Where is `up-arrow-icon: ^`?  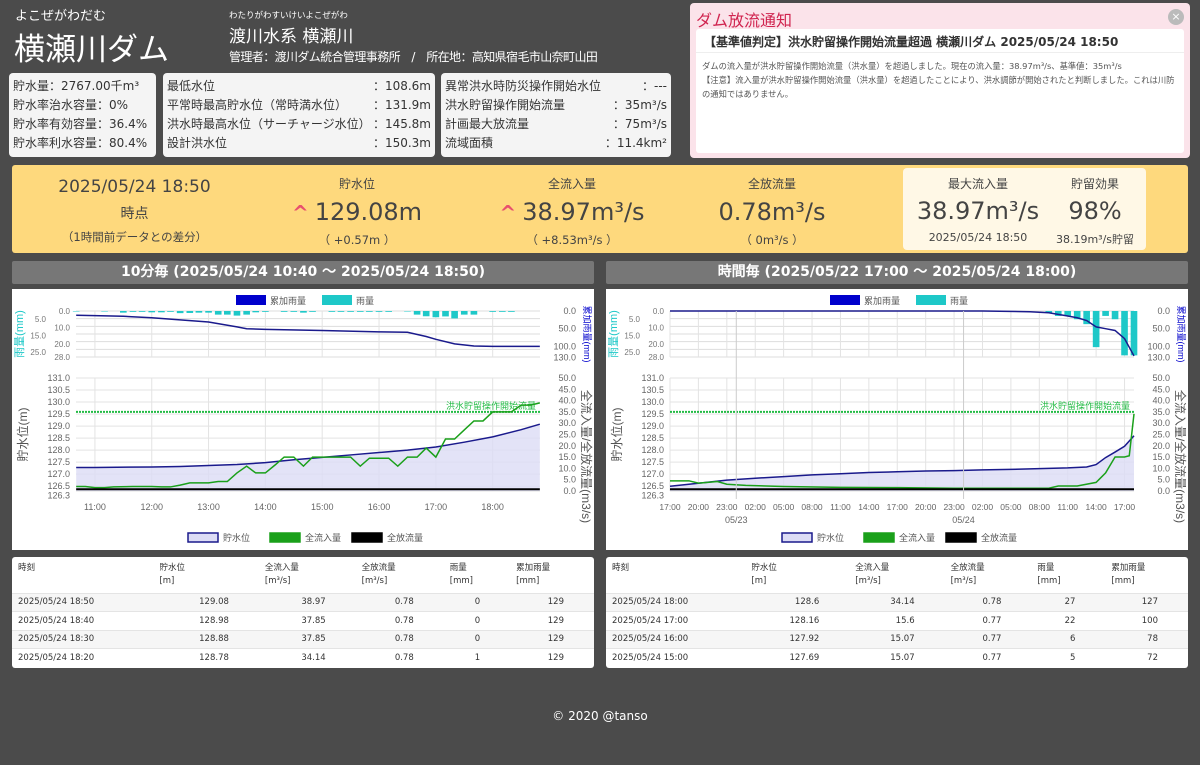 up-arrow-icon: ^ is located at coordinates (300, 213).